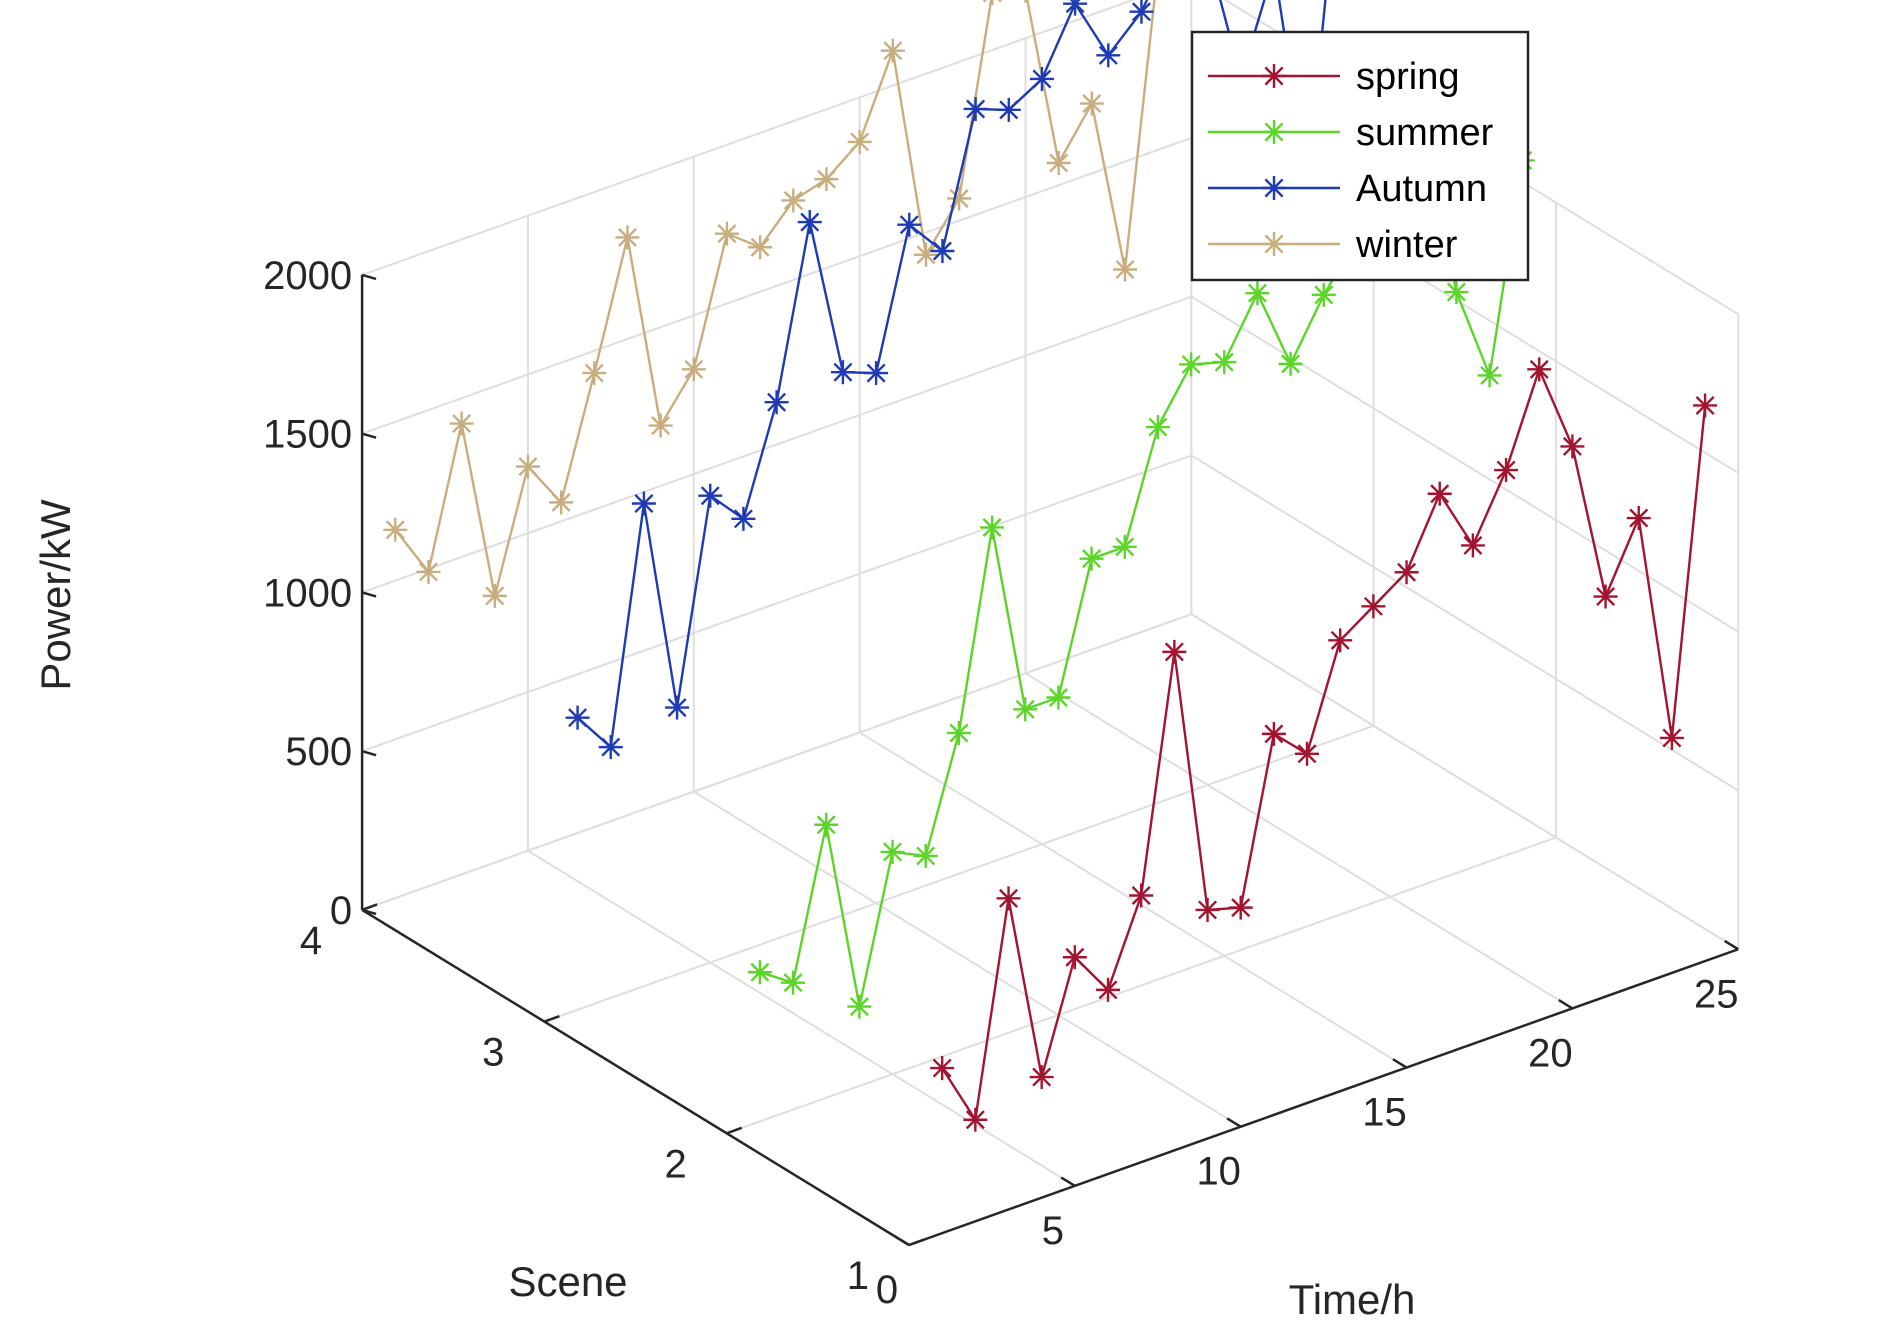 Image resolution: width=1902 pixels, height=1335 pixels. I want to click on y-tick-label: 1, so click(858, 1276).